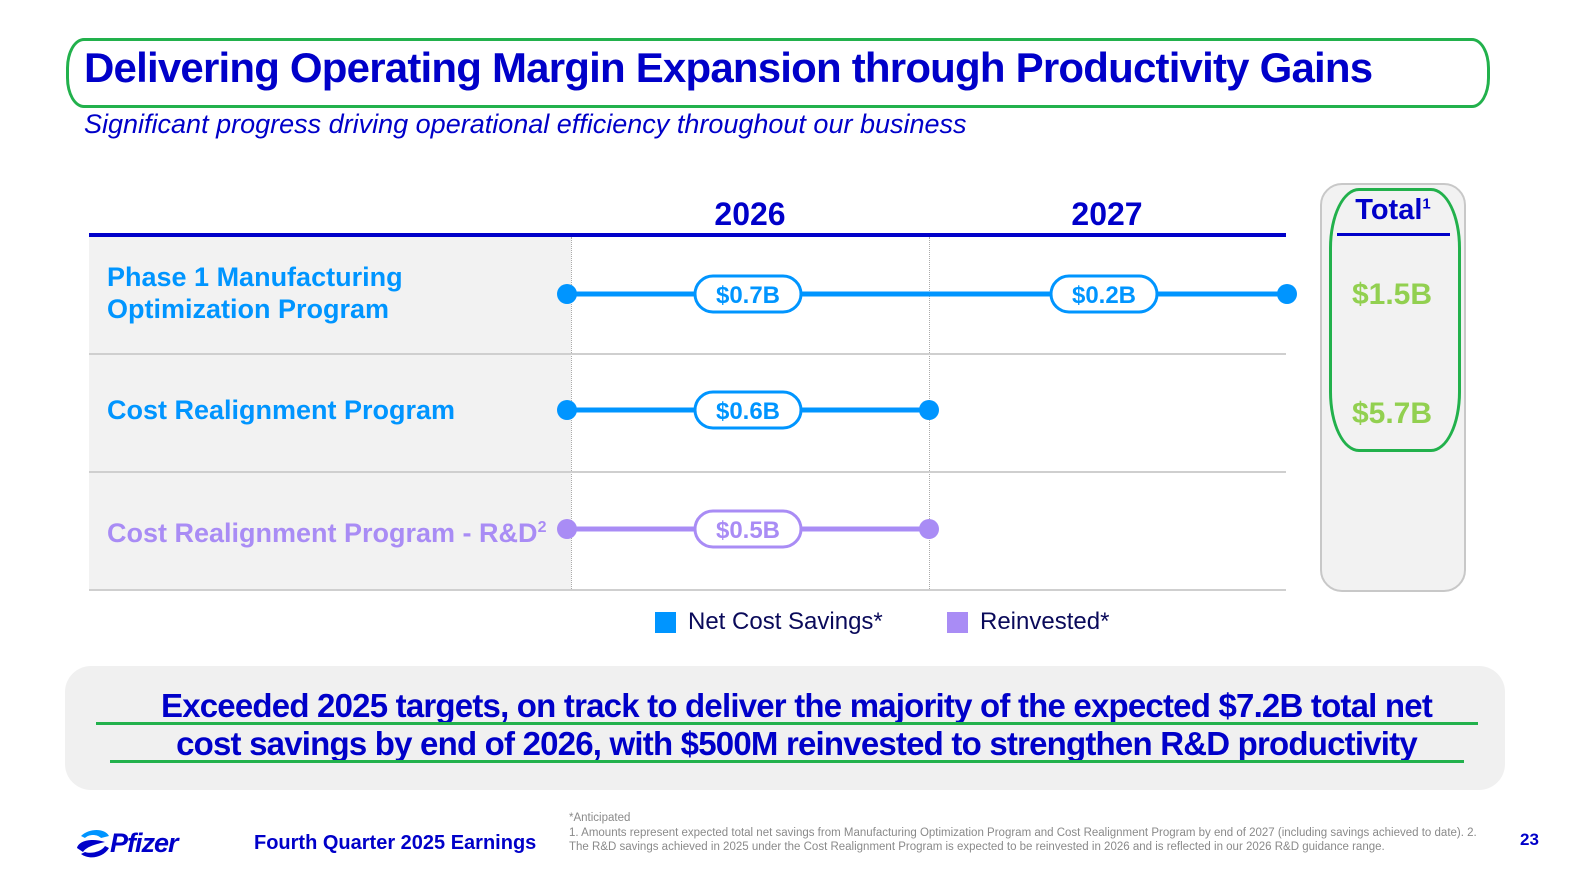  What do you see at coordinates (1392, 413) in the screenshot?
I see `total-value-cost-realignment: $5.7B` at bounding box center [1392, 413].